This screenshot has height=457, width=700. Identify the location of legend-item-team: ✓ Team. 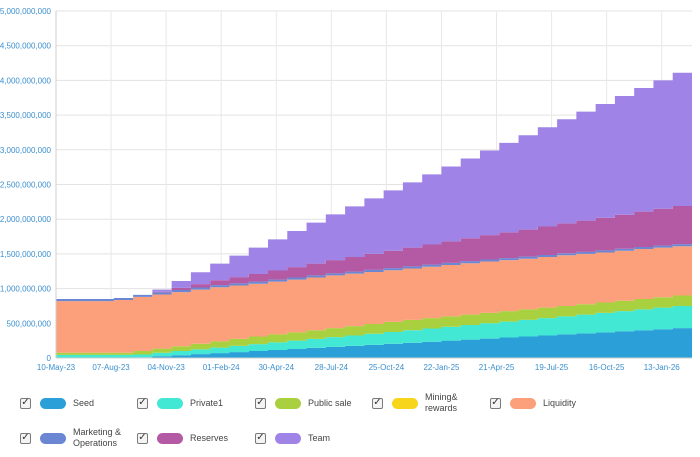
(292, 438).